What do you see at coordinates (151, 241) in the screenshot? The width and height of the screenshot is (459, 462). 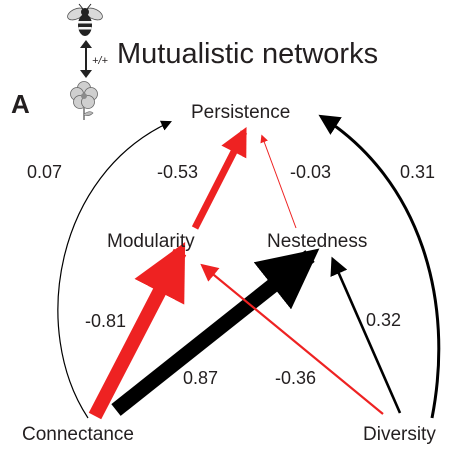 I see `node-modularity: Modularity` at bounding box center [151, 241].